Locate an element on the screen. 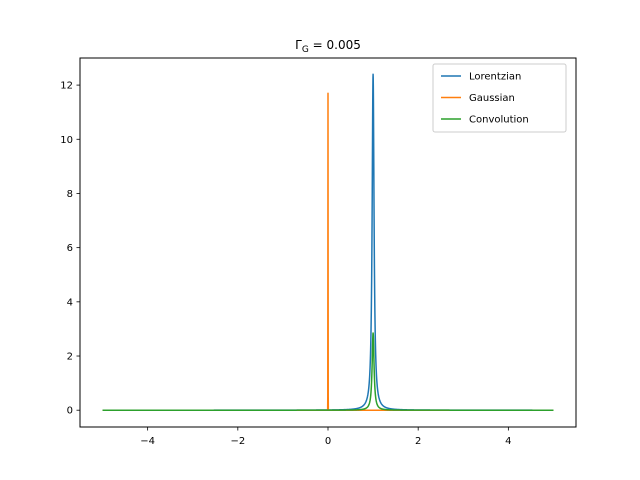  y-tick-label: 6 is located at coordinates (70, 248).